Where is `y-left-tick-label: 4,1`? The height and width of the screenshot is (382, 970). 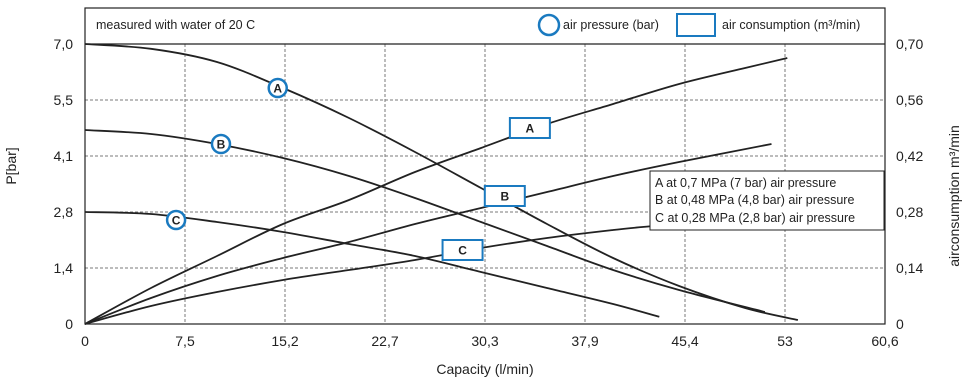 y-left-tick-label: 4,1 is located at coordinates (64, 156).